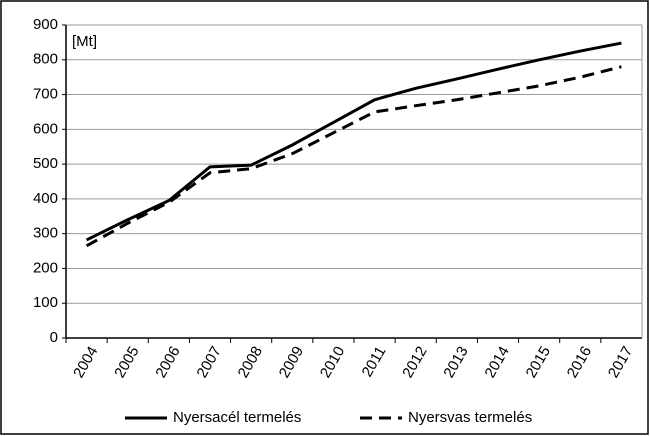 This screenshot has height=436, width=650. Describe the element at coordinates (45, 163) in the screenshot. I see `y-tick-label: 500` at that location.